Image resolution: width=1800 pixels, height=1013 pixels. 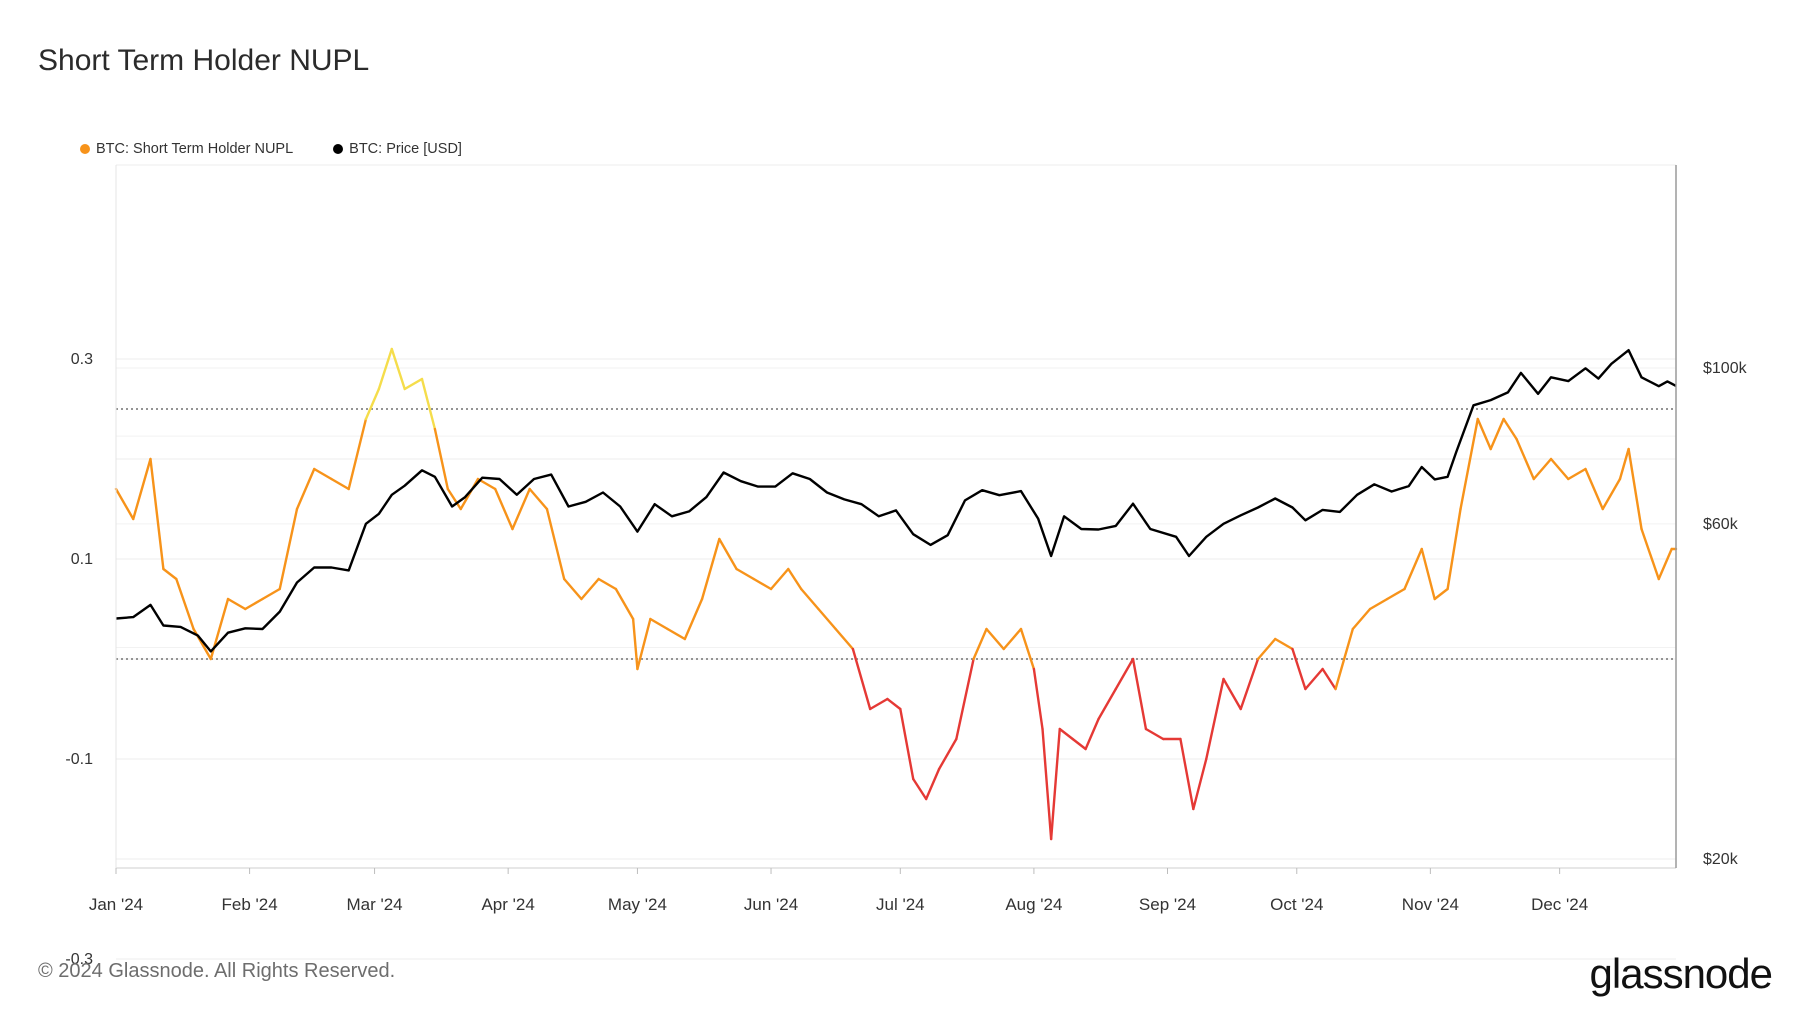 I want to click on legend-item-price: BTC: Price [USD], so click(x=397, y=149).